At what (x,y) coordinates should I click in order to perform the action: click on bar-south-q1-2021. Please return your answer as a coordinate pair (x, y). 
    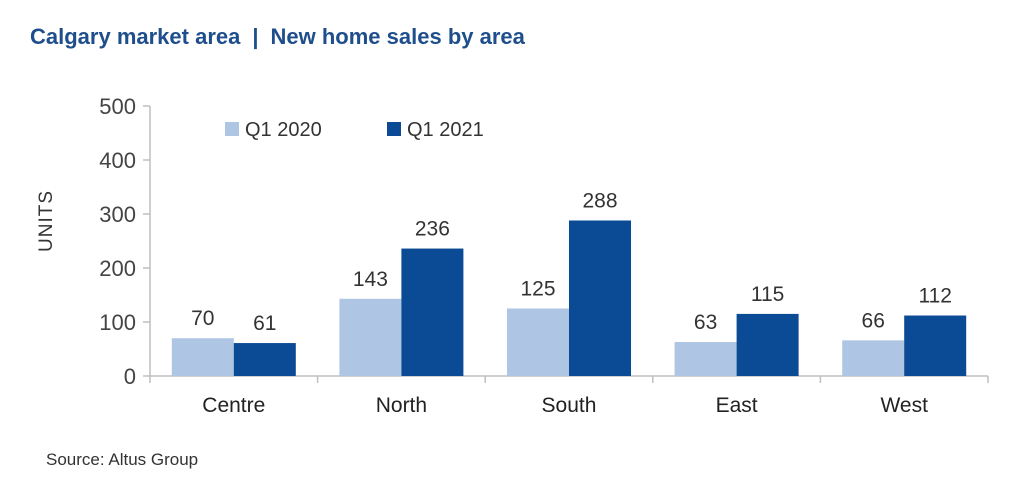
    Looking at the image, I should click on (600, 298).